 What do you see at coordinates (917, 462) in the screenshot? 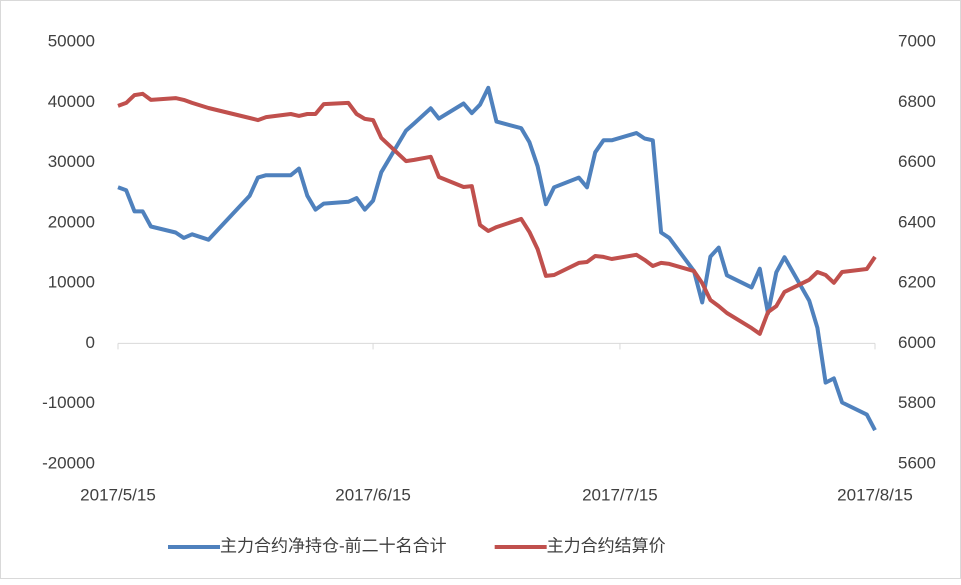
I see `y2-tick-label: 5600` at bounding box center [917, 462].